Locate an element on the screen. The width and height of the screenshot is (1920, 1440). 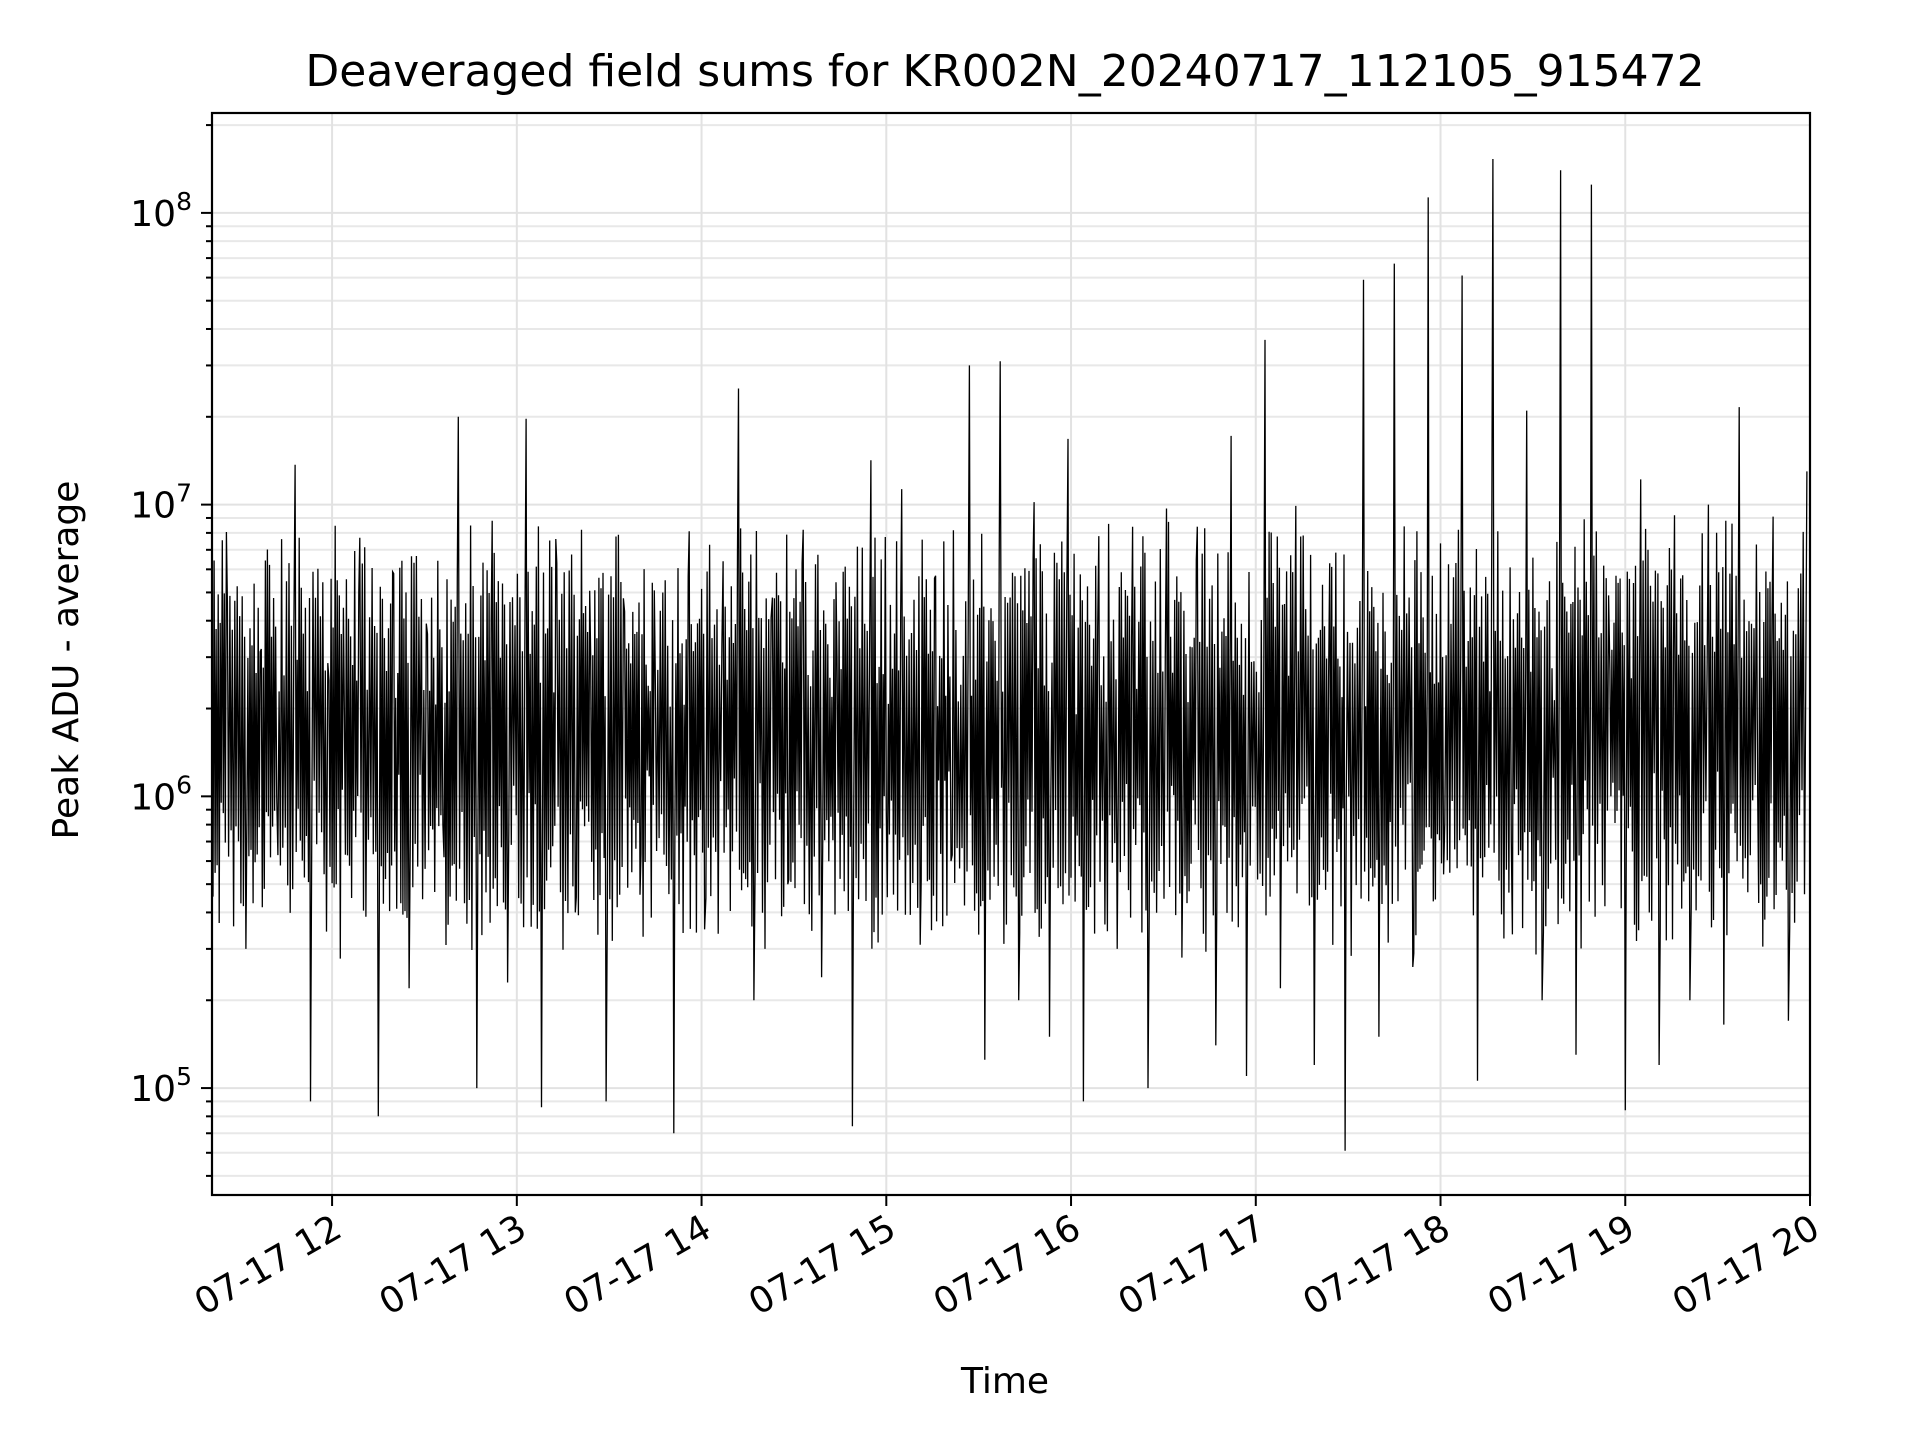
y-tick-label: 10⁶ is located at coordinates (161, 794).